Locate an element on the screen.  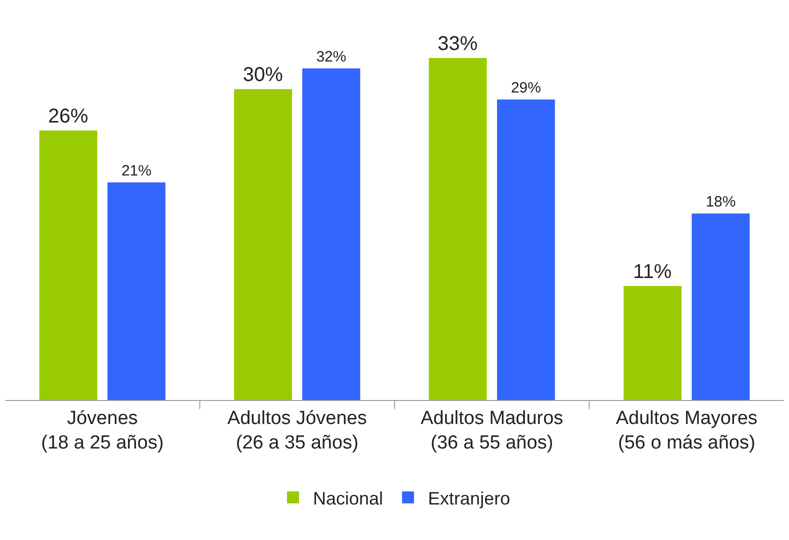
x-tick-label: Adultos Mayores (56 o más años) is located at coordinates (687, 431).